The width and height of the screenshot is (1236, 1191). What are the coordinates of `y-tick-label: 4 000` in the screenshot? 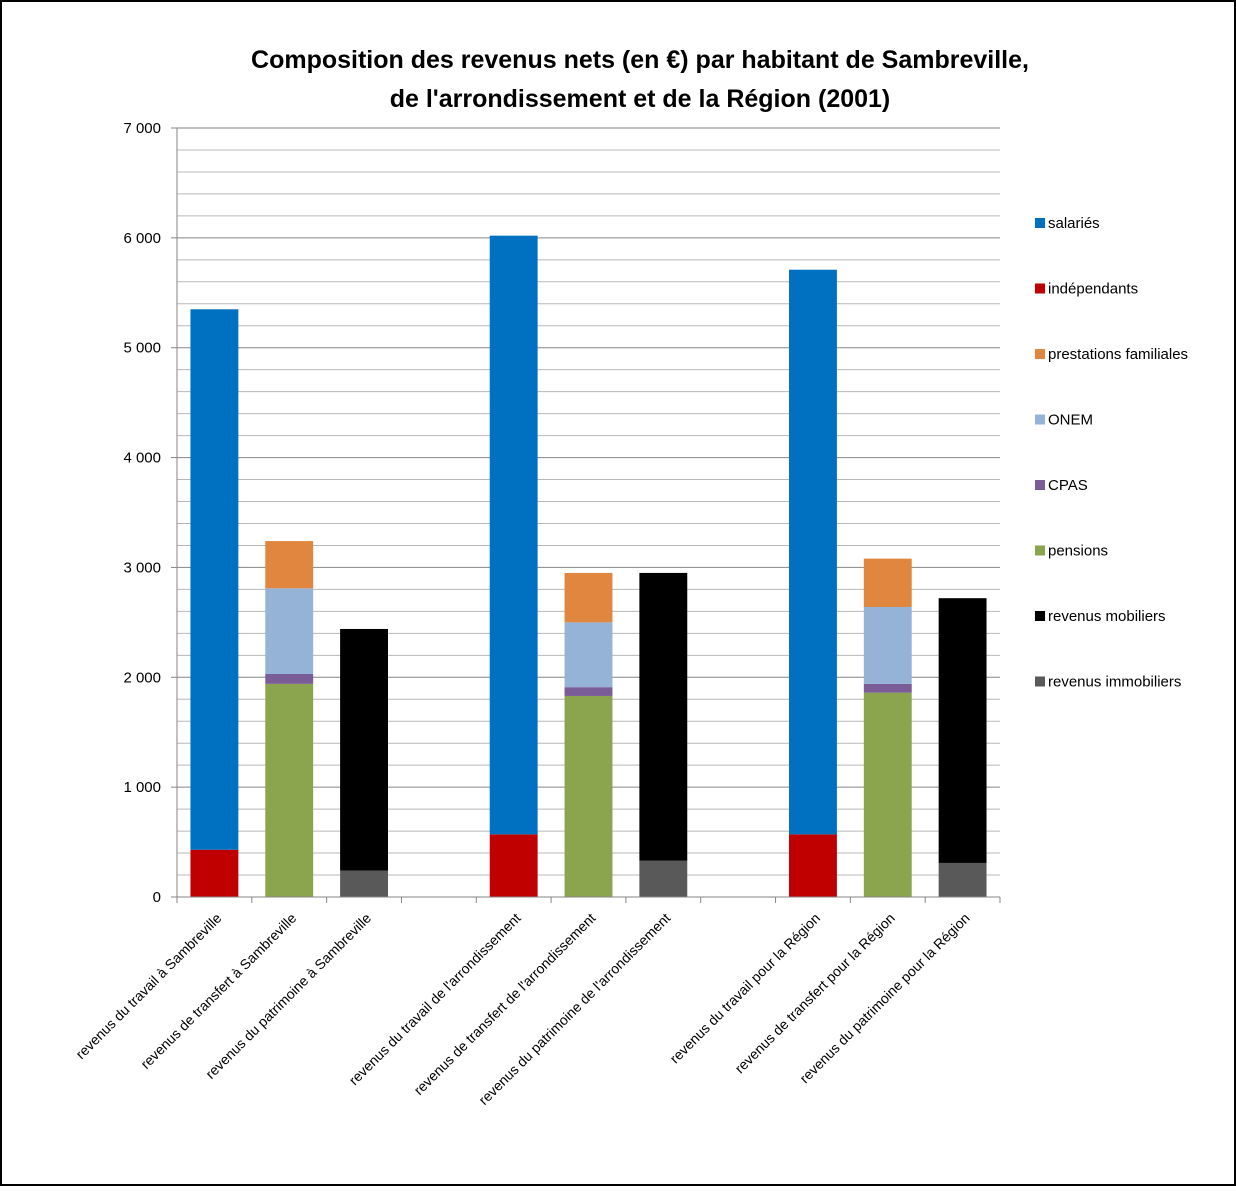 It's located at (142, 458).